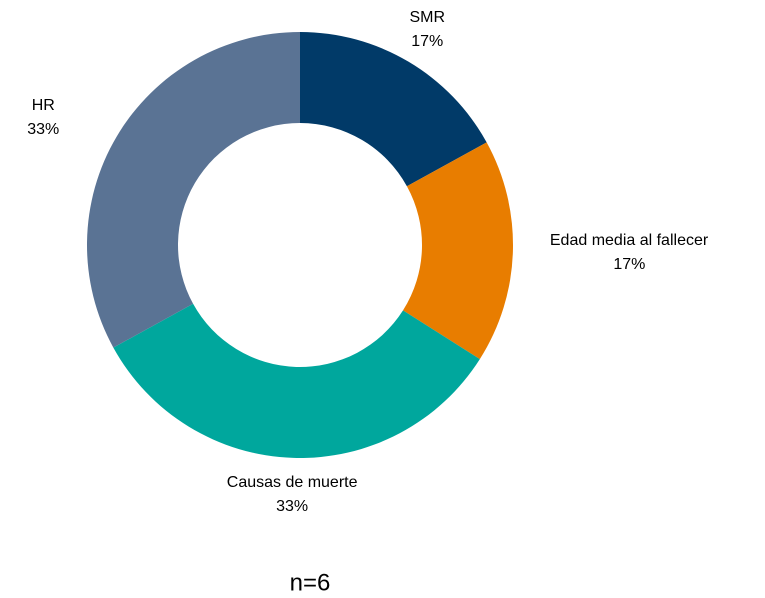  I want to click on slice-label: Edad media al fallecer, so click(629, 240).